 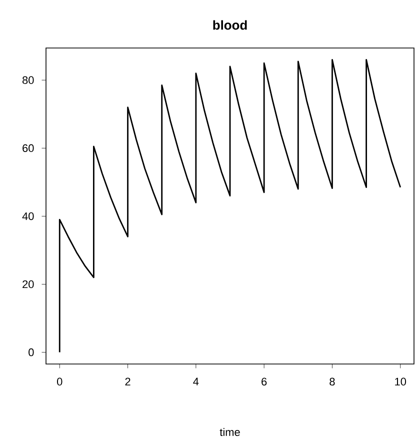 I want to click on chart-title: blood, so click(x=230, y=25).